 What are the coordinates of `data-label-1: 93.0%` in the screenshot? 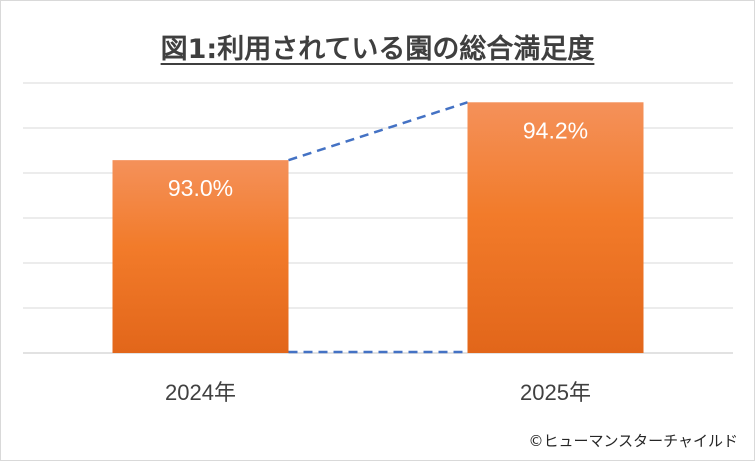 It's located at (200, 188).